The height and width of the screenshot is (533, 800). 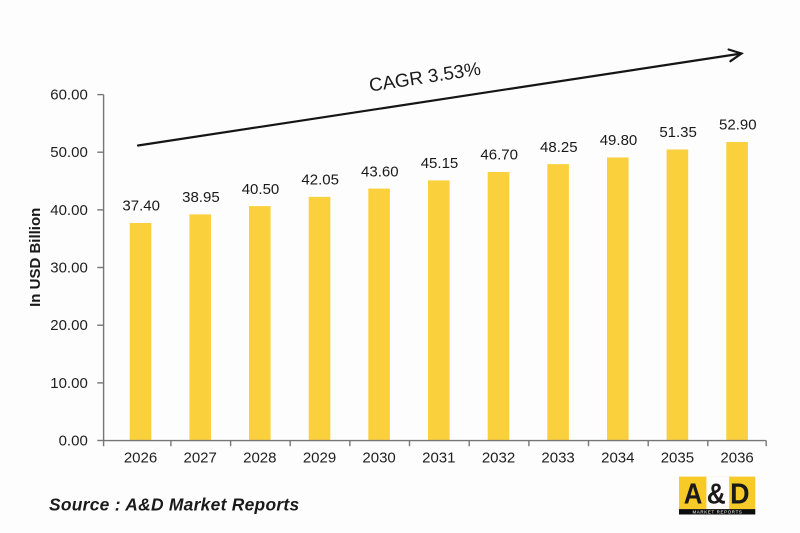 What do you see at coordinates (559, 147) in the screenshot?
I see `svg-text: 48.25` at bounding box center [559, 147].